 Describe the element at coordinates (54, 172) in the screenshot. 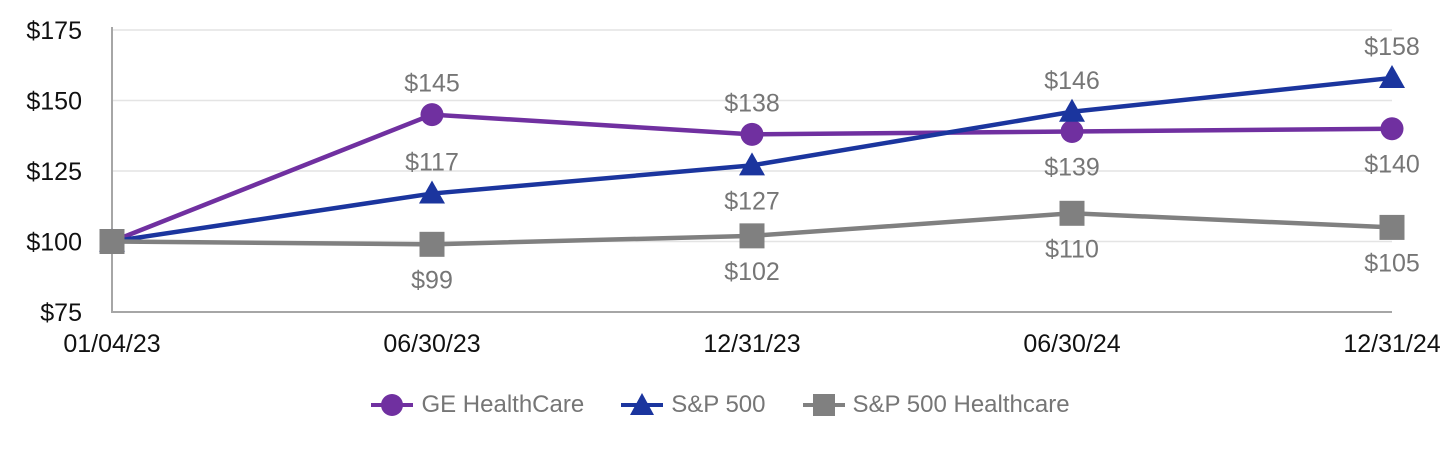

I see `y-tick-label: $125` at that location.